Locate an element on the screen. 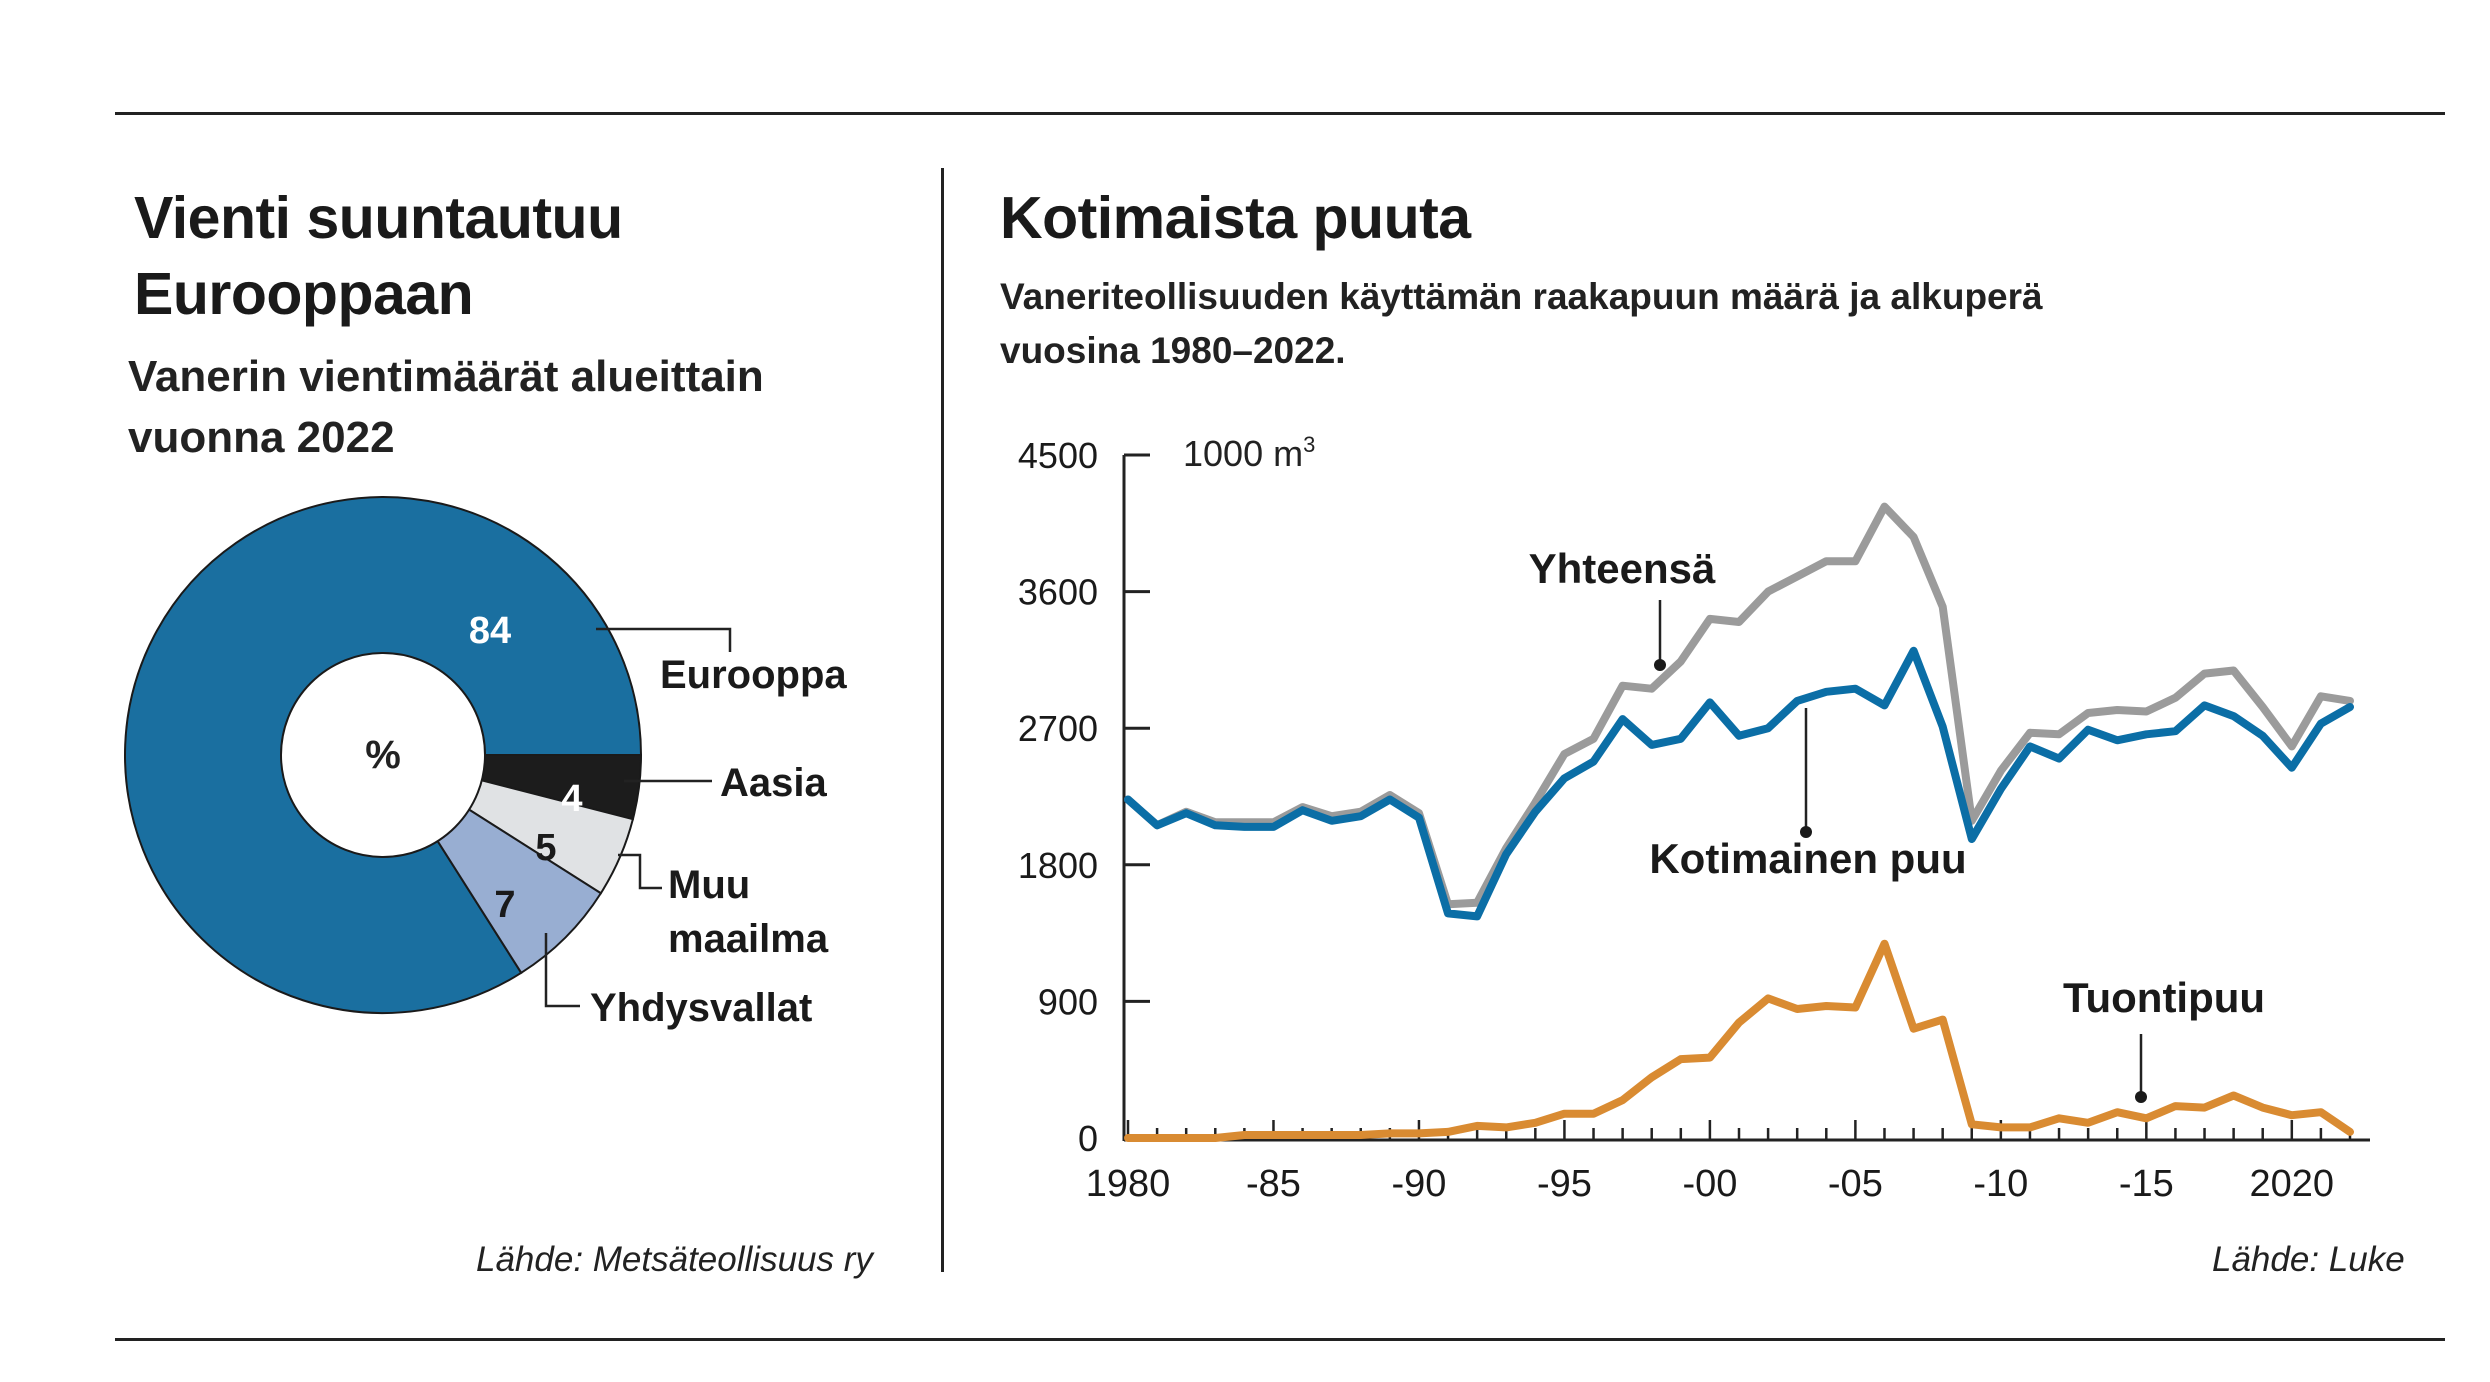  y-tick-label: 900 is located at coordinates (1068, 1001).